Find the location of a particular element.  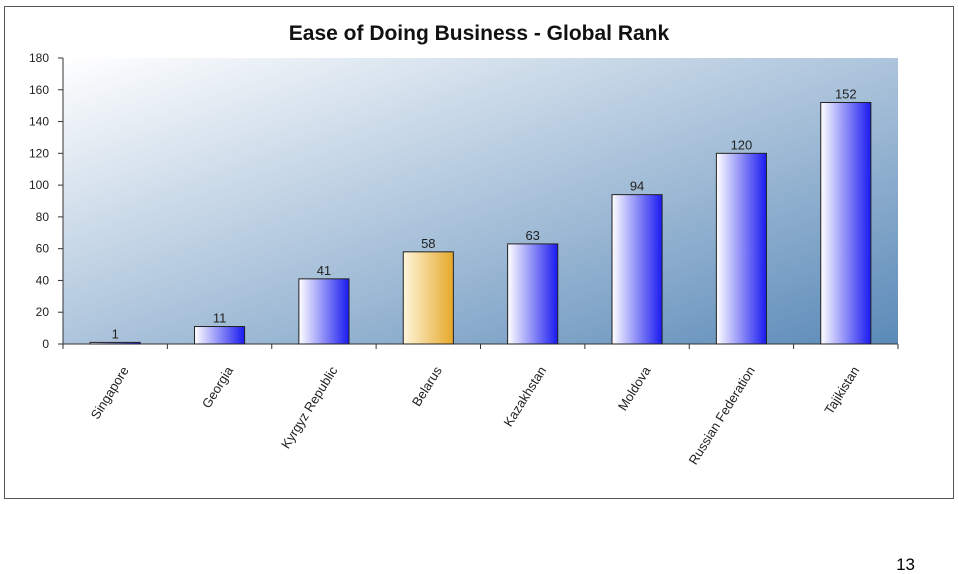

data-label: 58 is located at coordinates (428, 243).